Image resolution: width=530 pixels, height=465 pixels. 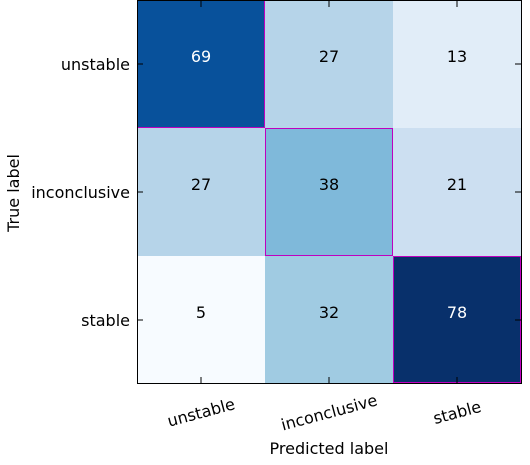 I want to click on diagonal-highlight, so click(x=329, y=192).